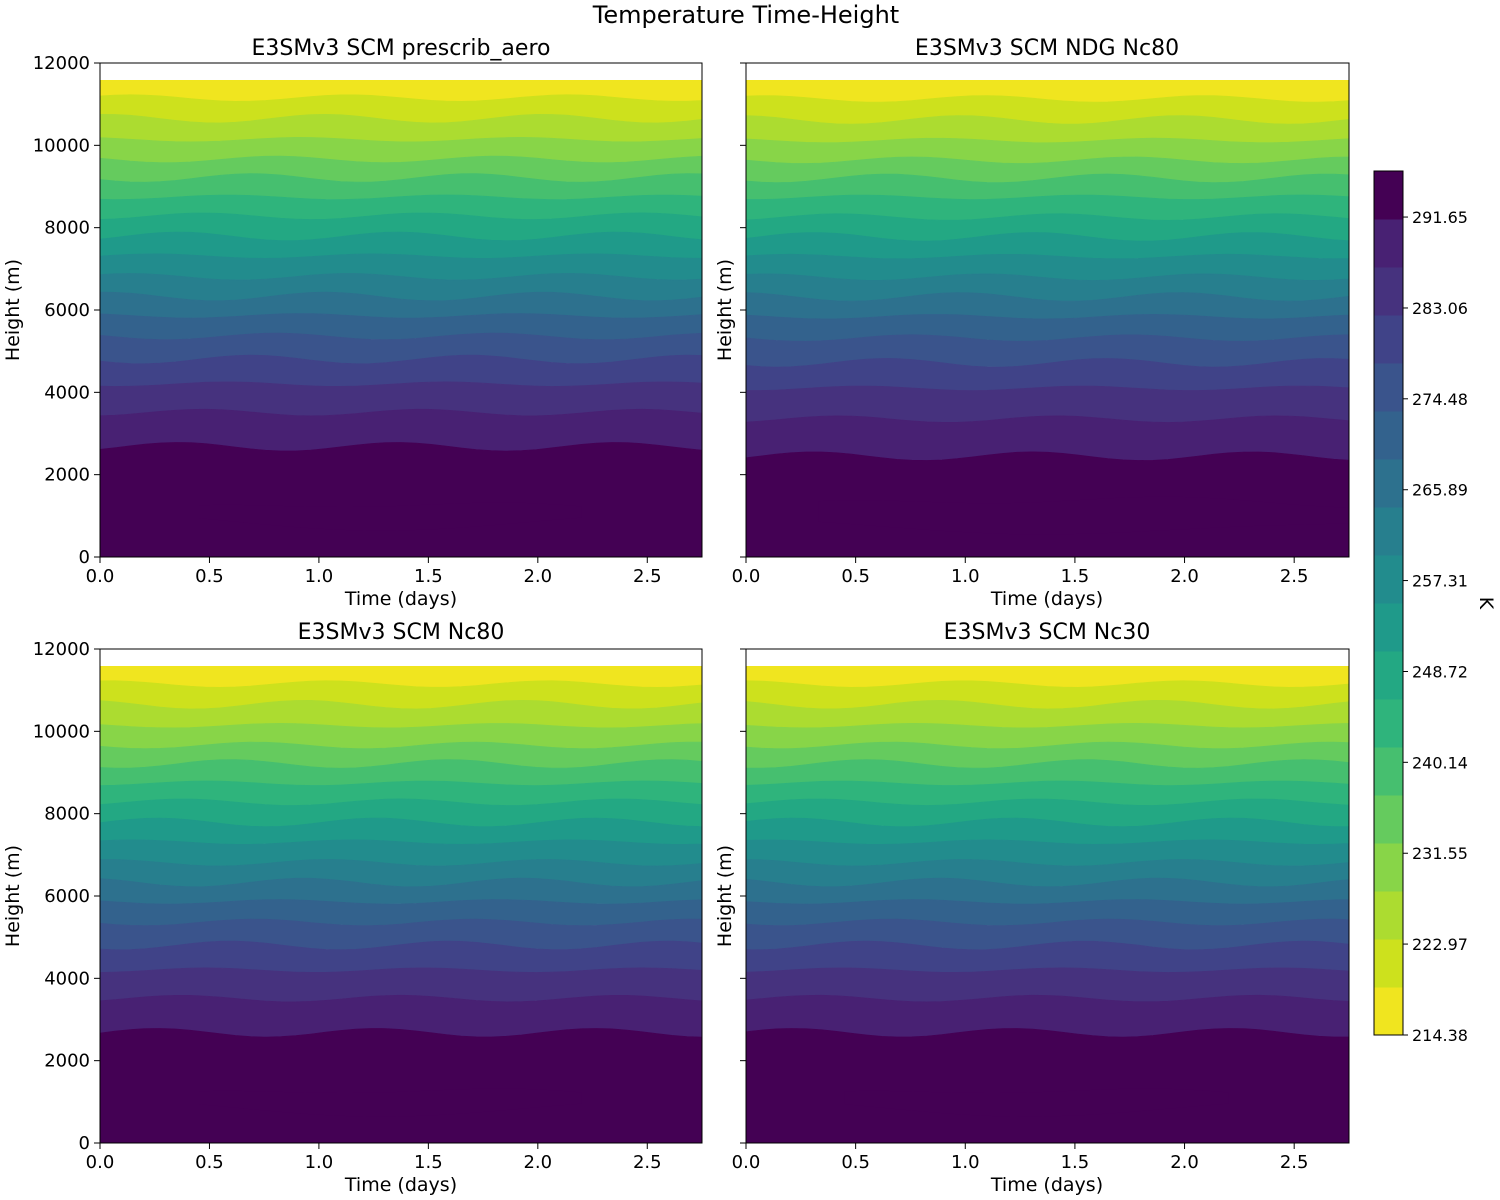 The image size is (1500, 1200). What do you see at coordinates (1440, 399) in the screenshot?
I see `colorbar-tick-label: 274.48` at bounding box center [1440, 399].